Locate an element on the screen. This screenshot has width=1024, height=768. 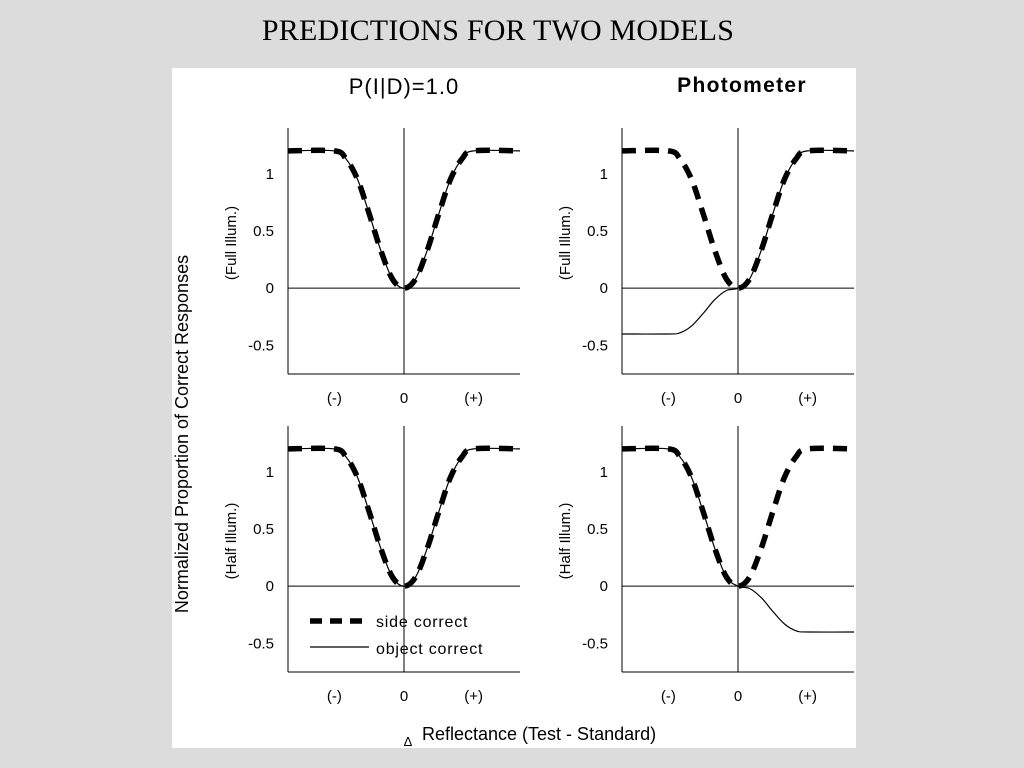
column-title-left: P(I|D)=1.0 is located at coordinates (404, 86).